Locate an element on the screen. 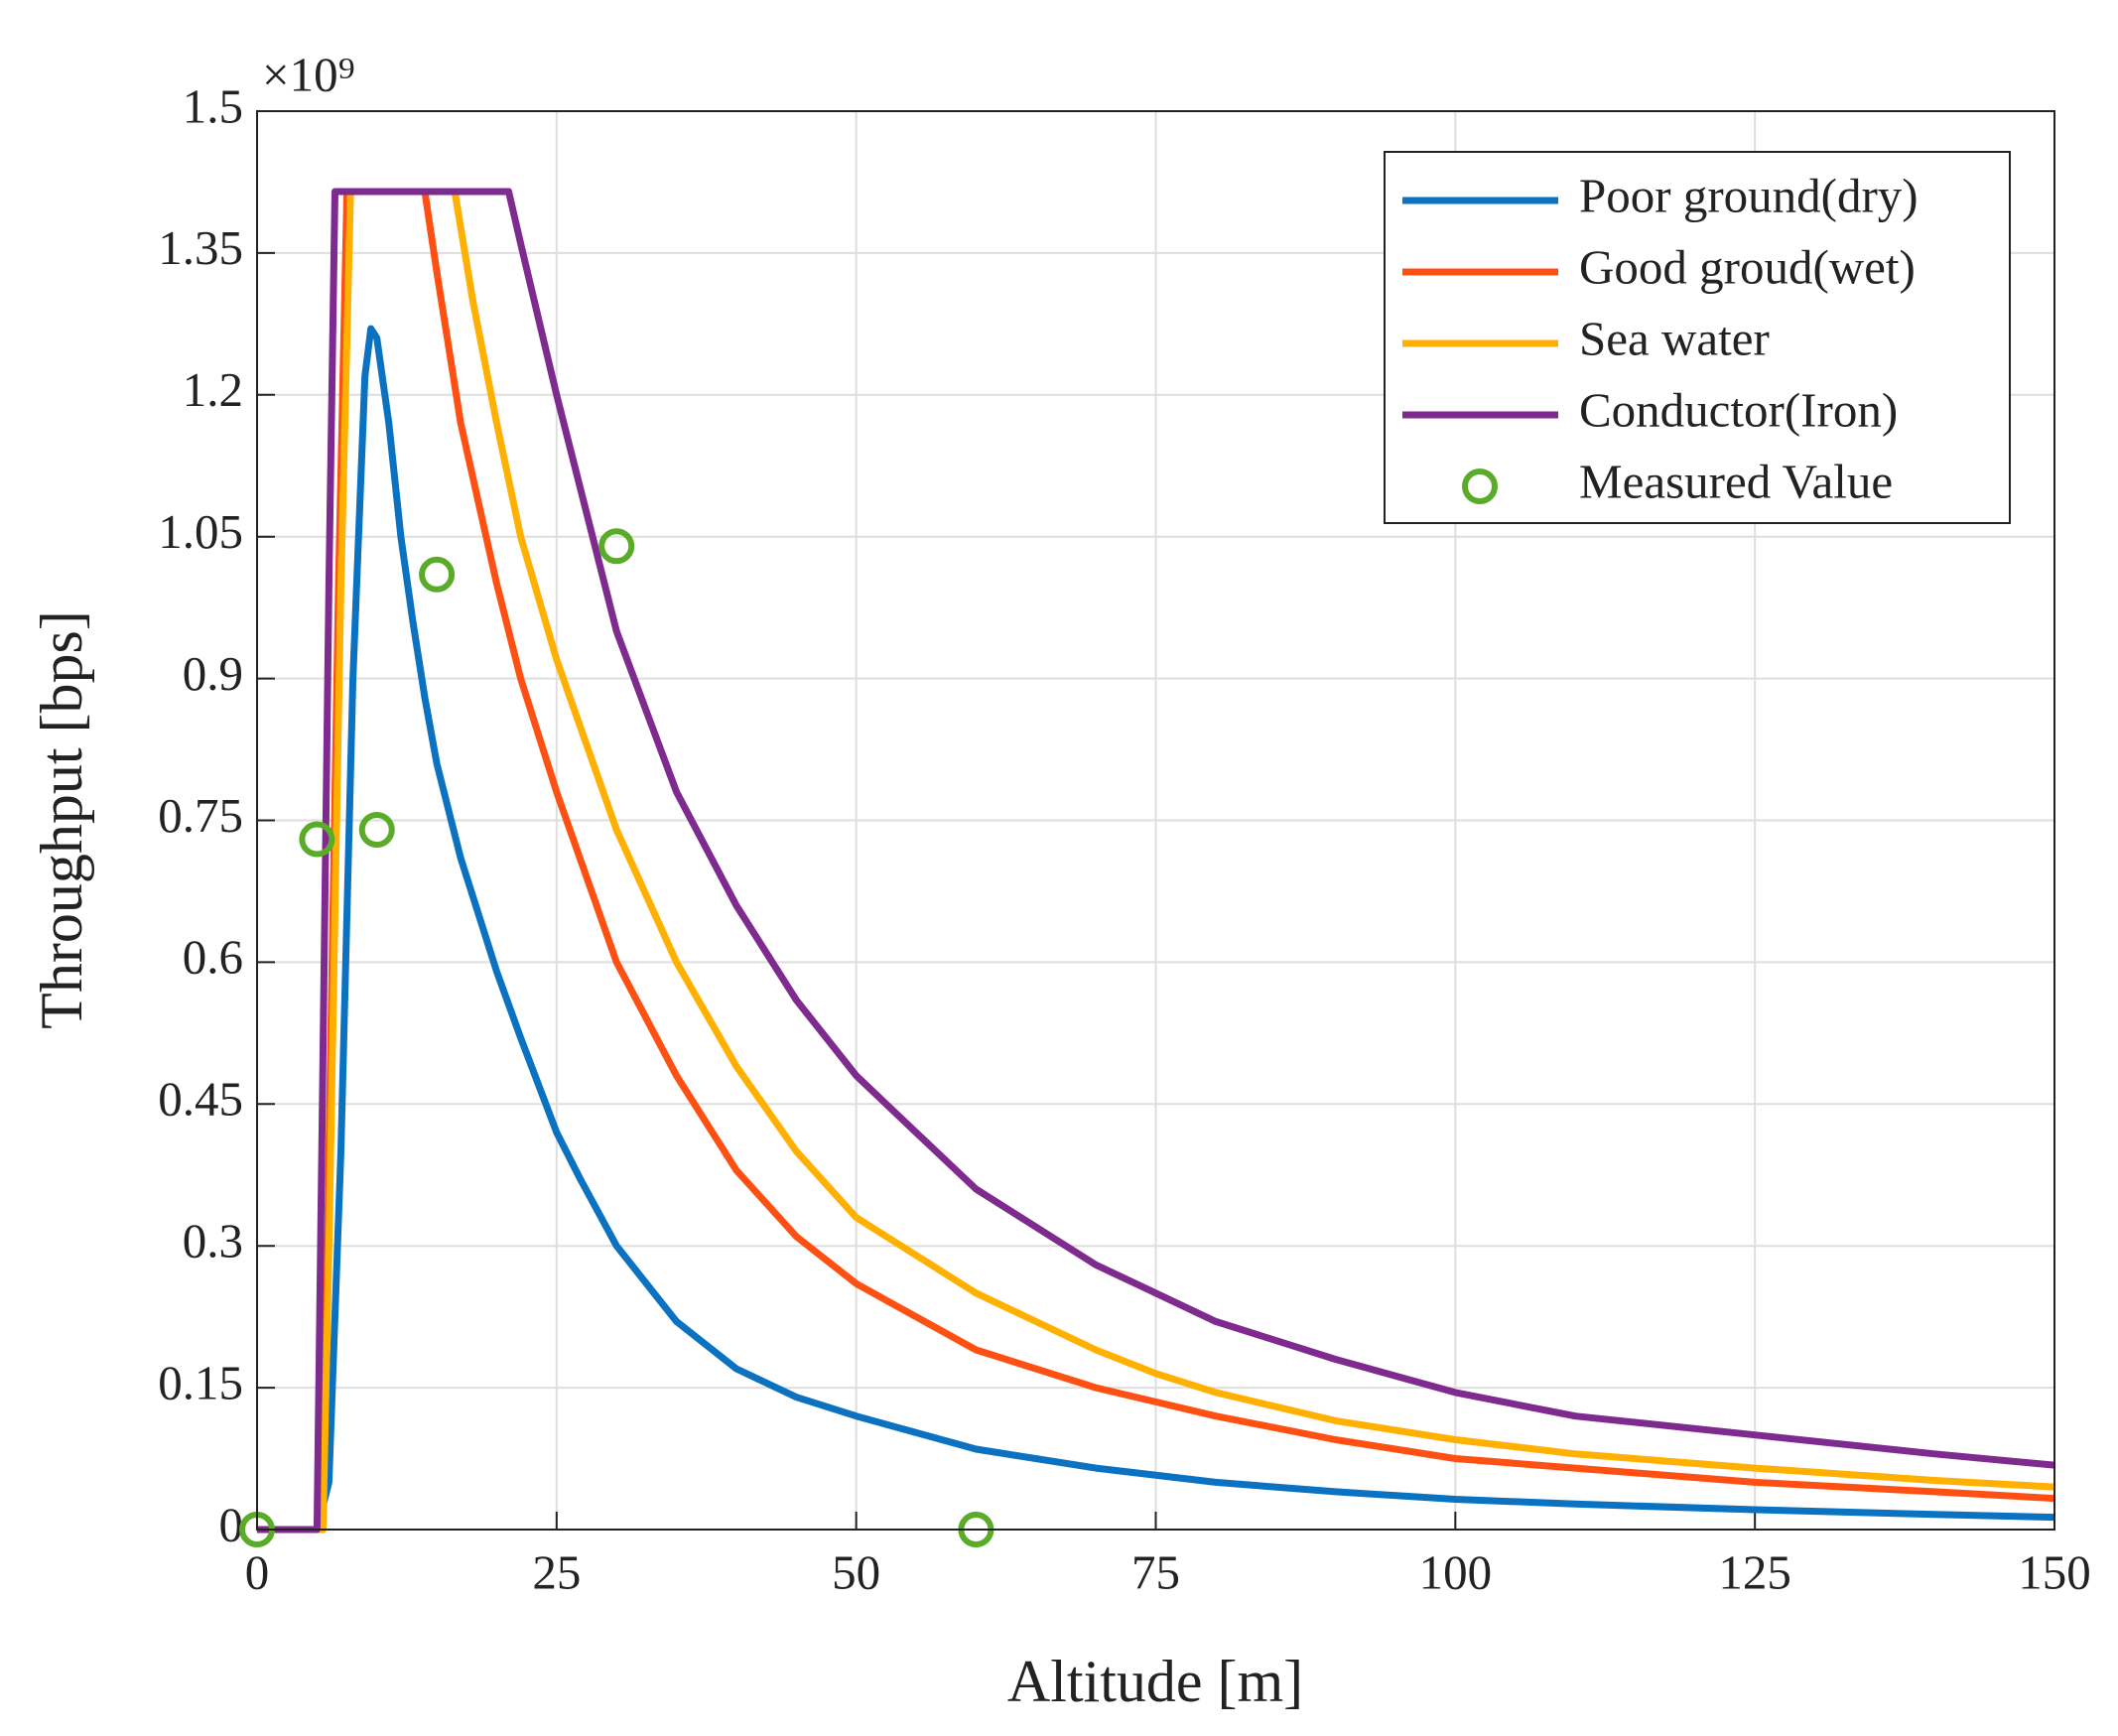  y-tick-label: 0.9 is located at coordinates (213, 673).